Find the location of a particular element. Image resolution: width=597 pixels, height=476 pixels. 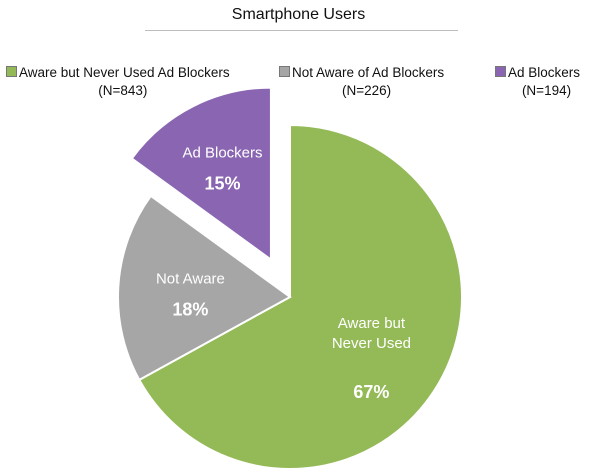

pie-slice-not-aware is located at coordinates (204, 288).